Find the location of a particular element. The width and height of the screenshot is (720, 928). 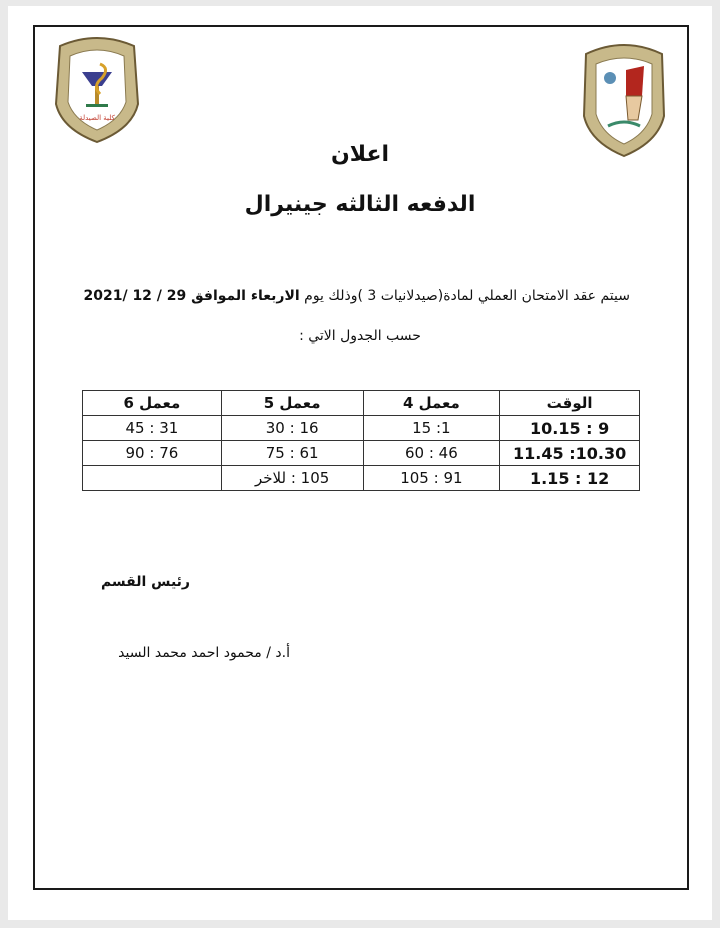

lab-5-cell: 16 : 30 is located at coordinates (292, 428).